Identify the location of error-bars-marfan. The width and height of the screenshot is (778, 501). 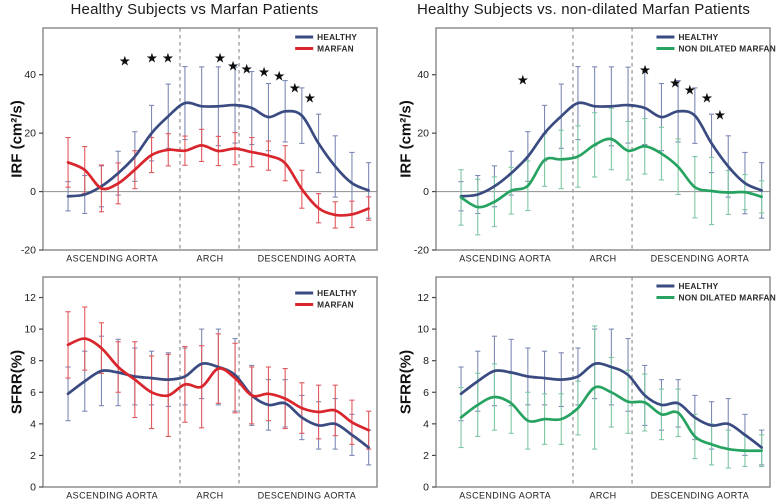
(218, 378).